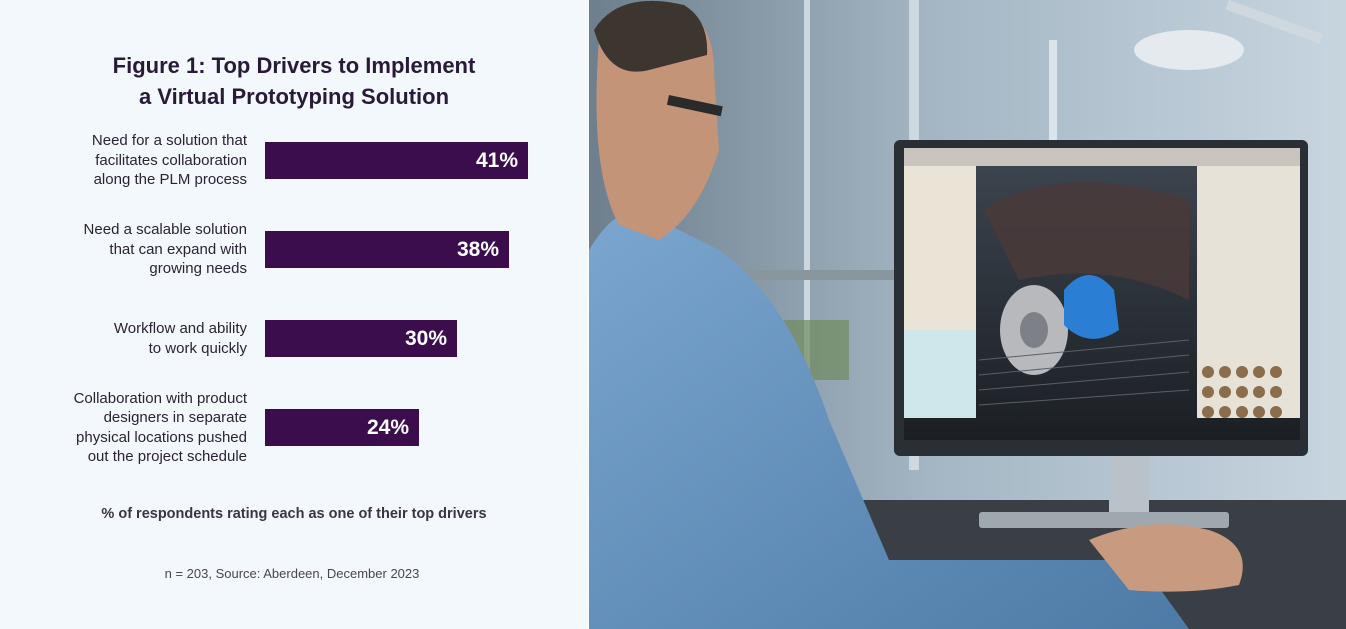 This screenshot has height=629, width=1346. I want to click on bar: 30%, so click(361, 338).